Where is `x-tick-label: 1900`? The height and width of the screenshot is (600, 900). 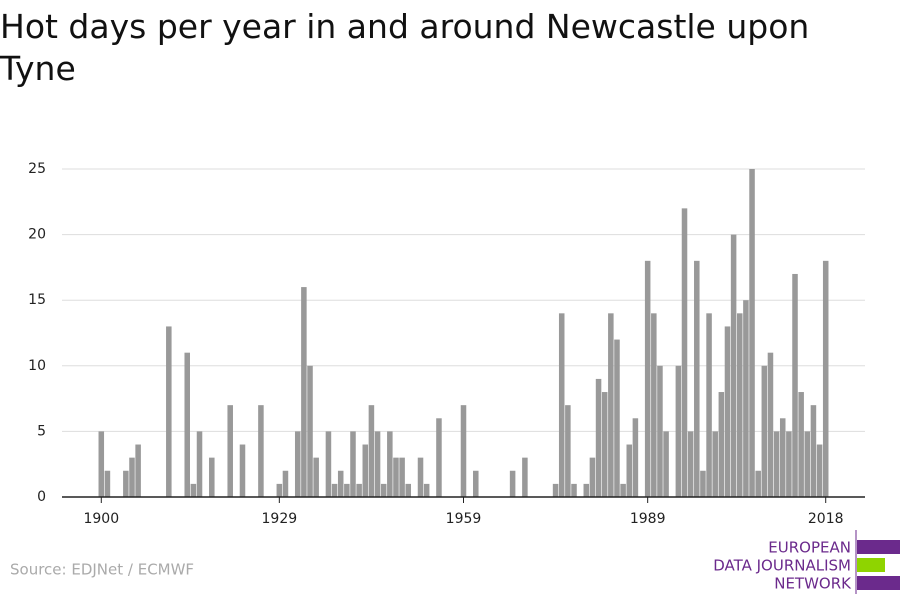 x-tick-label: 1900 is located at coordinates (101, 519).